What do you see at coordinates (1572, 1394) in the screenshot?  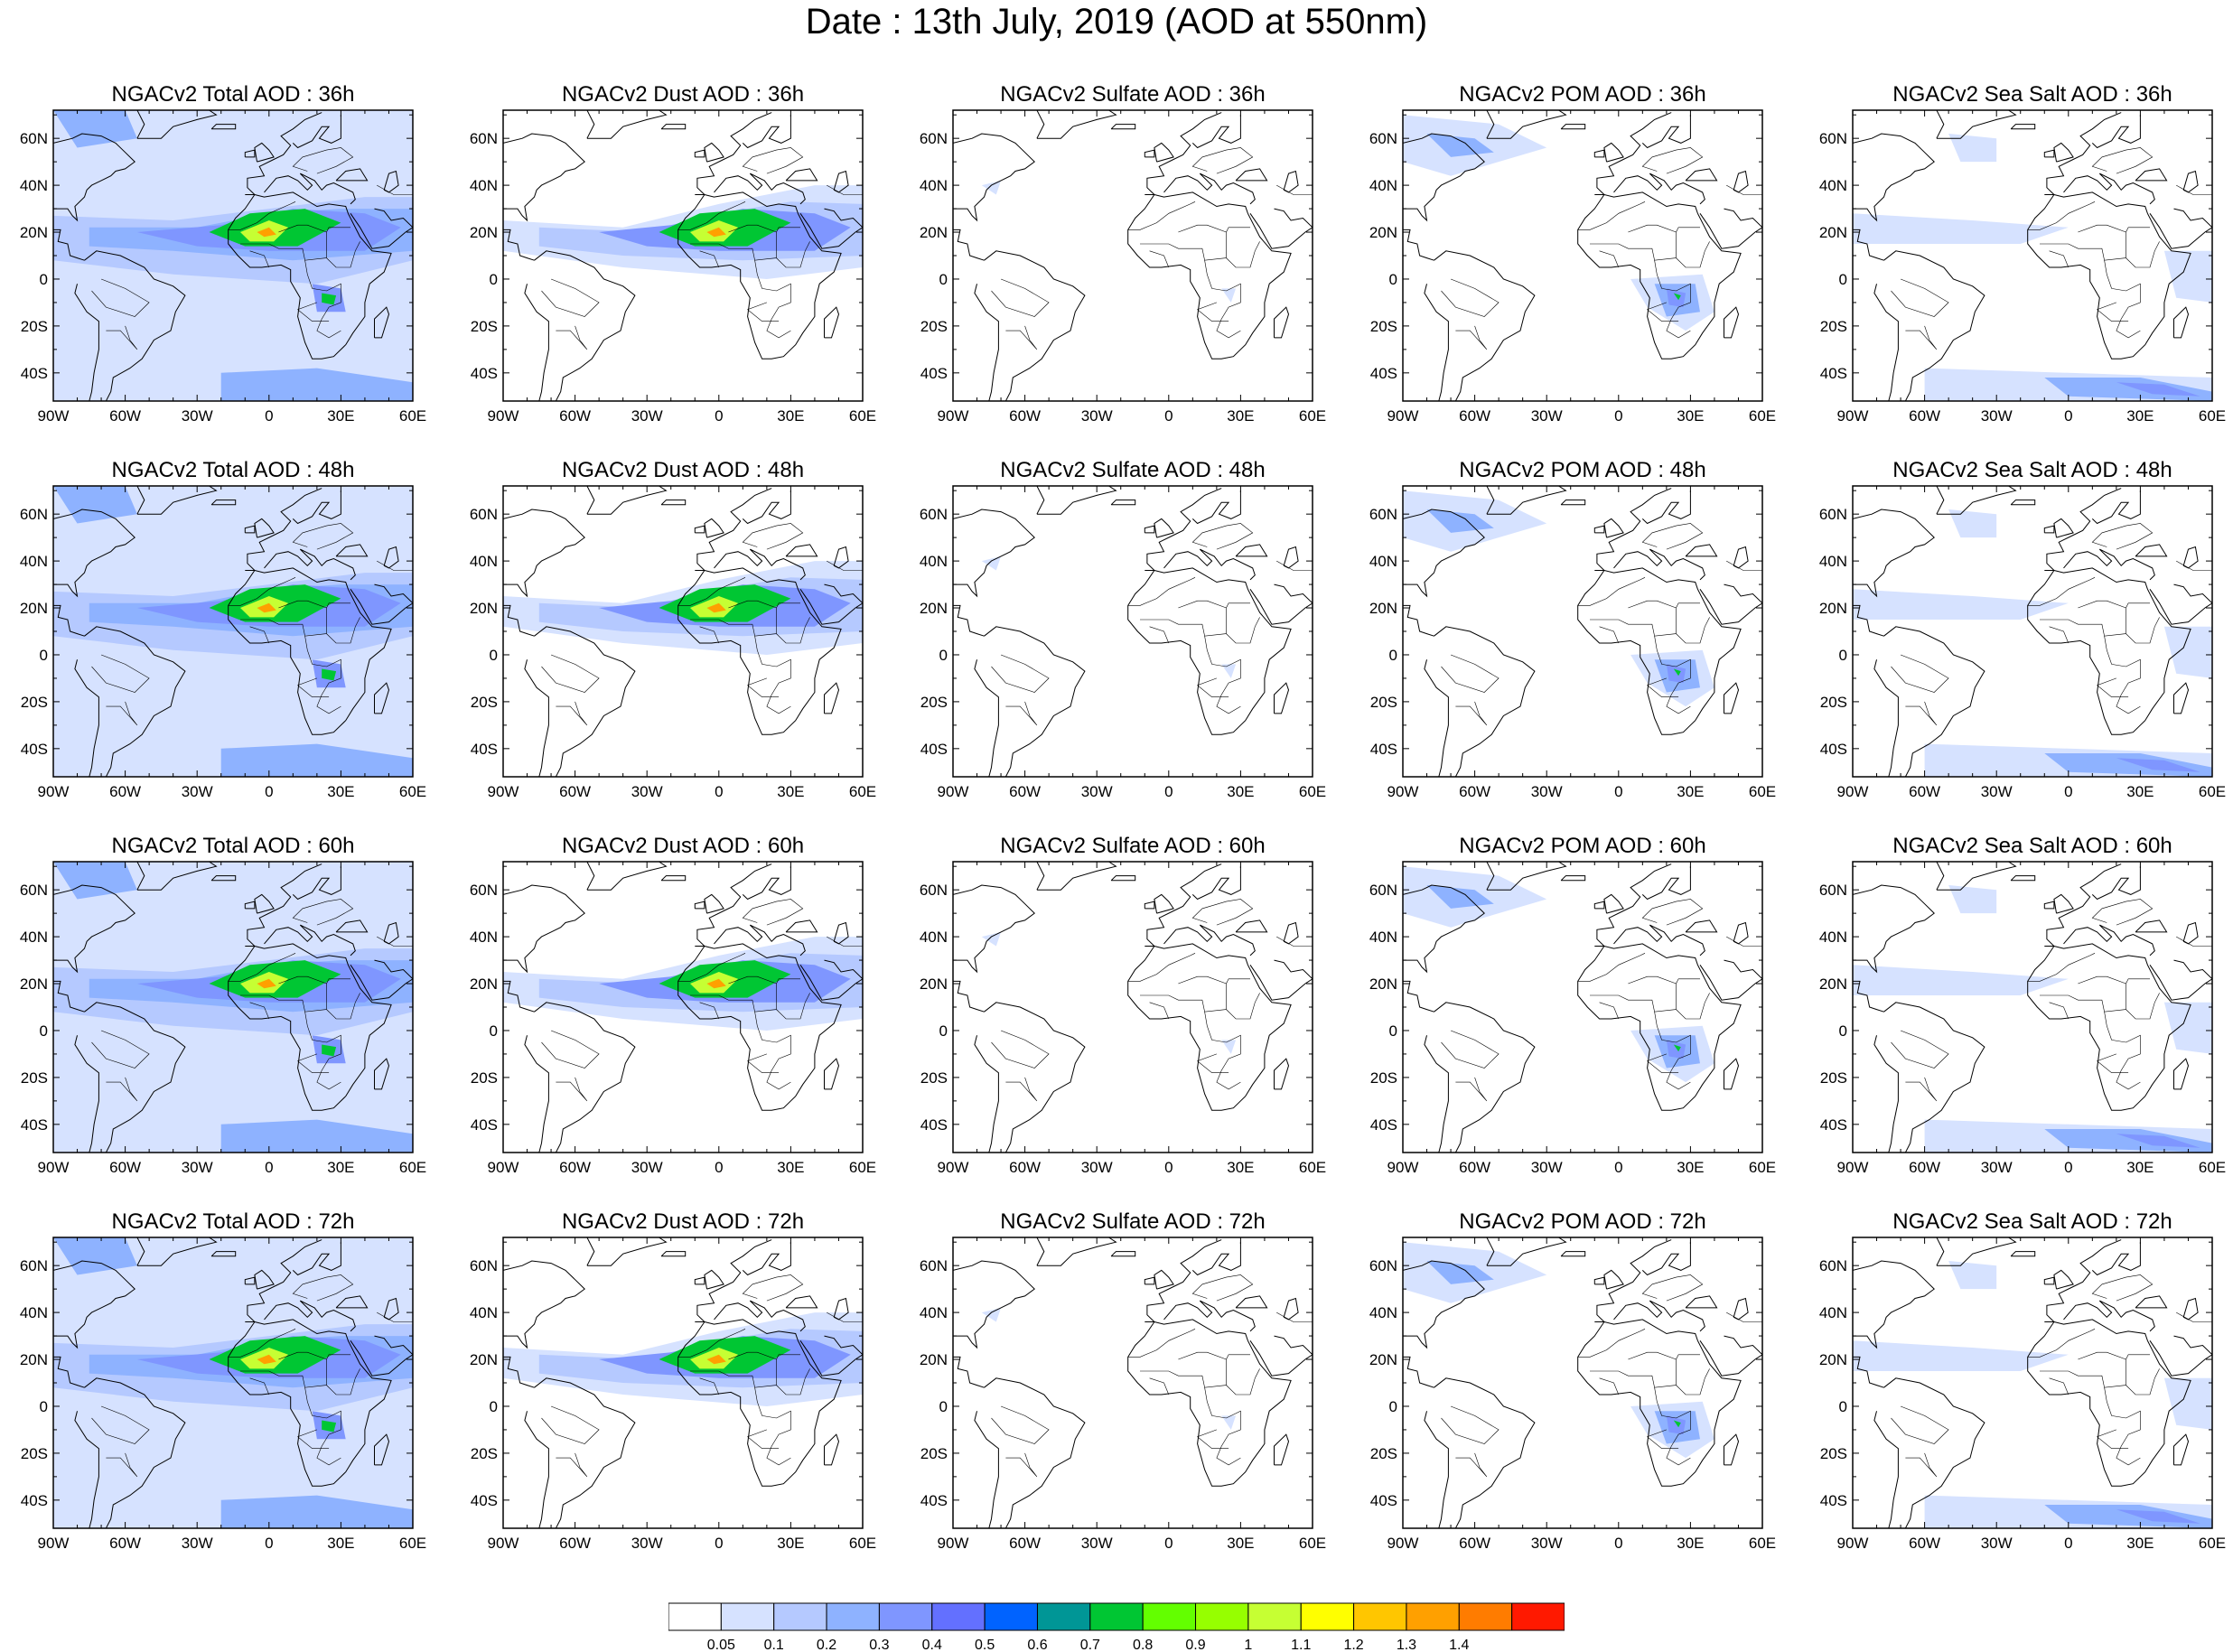 I see `map: 90W 60W 30W 0 30E 60E 60N 40N 20N 0 20S 40S` at bounding box center [1572, 1394].